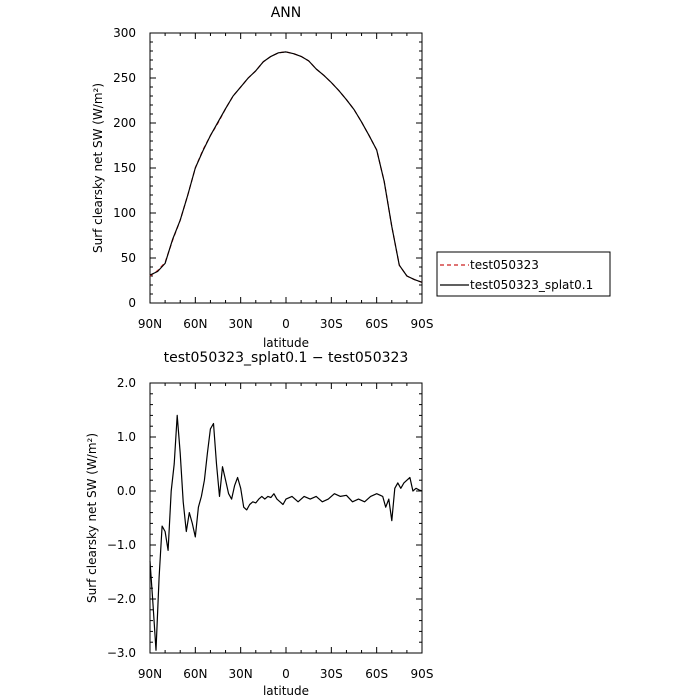  I want to click on y-tick-label: −2.0, so click(121, 599).